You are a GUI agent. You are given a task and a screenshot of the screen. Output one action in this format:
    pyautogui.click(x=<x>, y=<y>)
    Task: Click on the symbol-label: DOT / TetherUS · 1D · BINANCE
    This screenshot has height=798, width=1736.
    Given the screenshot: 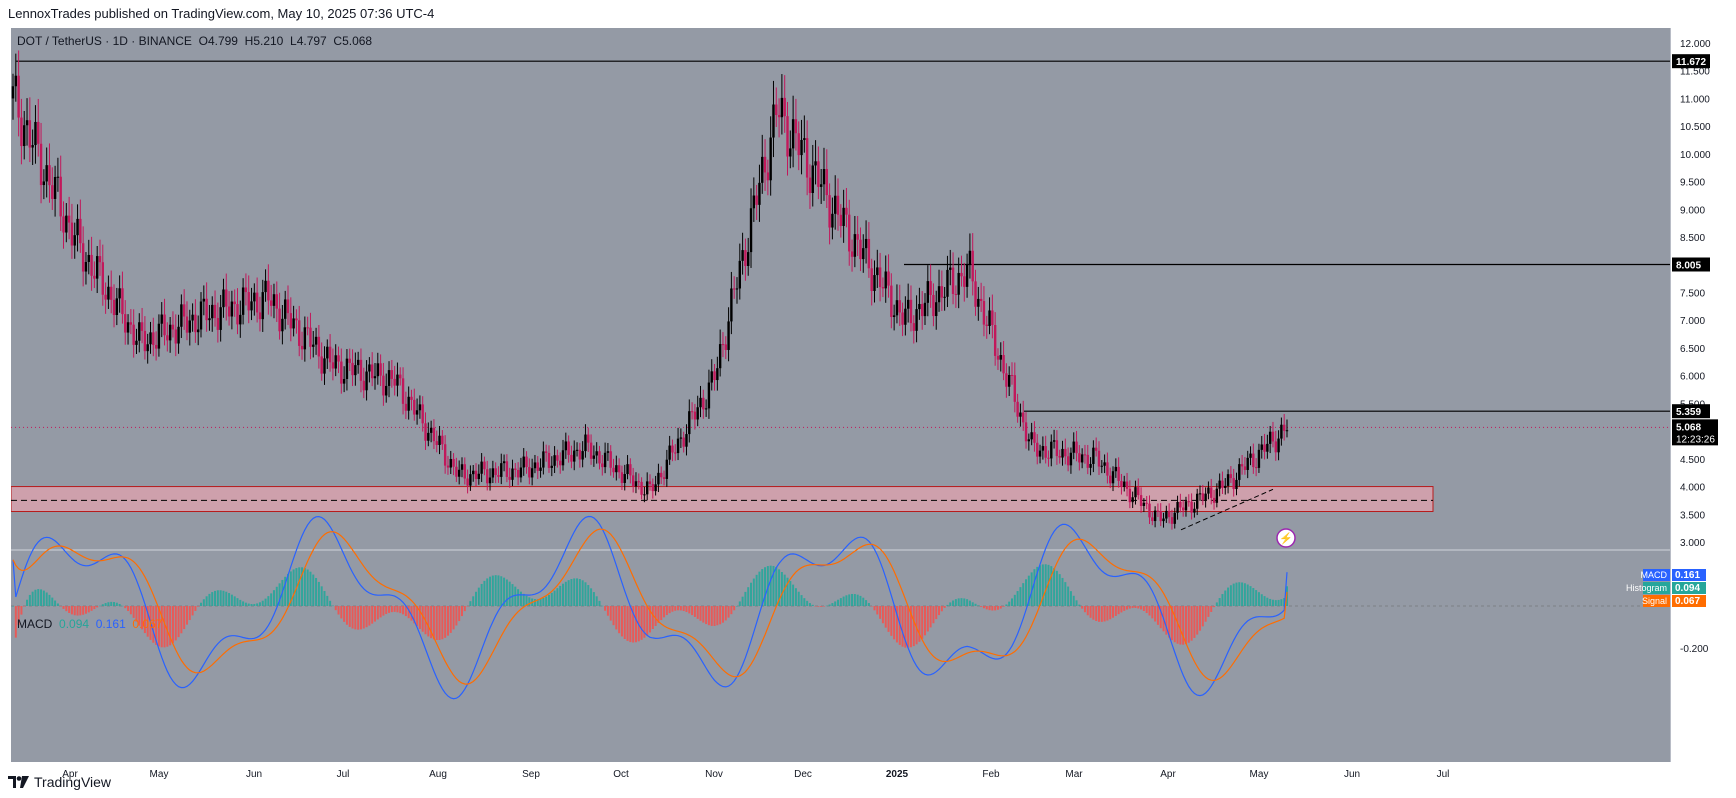 What is the action you would take?
    pyautogui.click(x=104, y=41)
    